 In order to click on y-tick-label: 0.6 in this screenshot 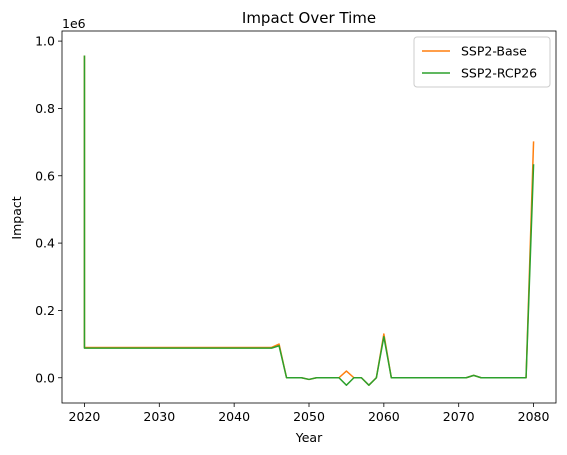, I will do `click(45, 175)`.